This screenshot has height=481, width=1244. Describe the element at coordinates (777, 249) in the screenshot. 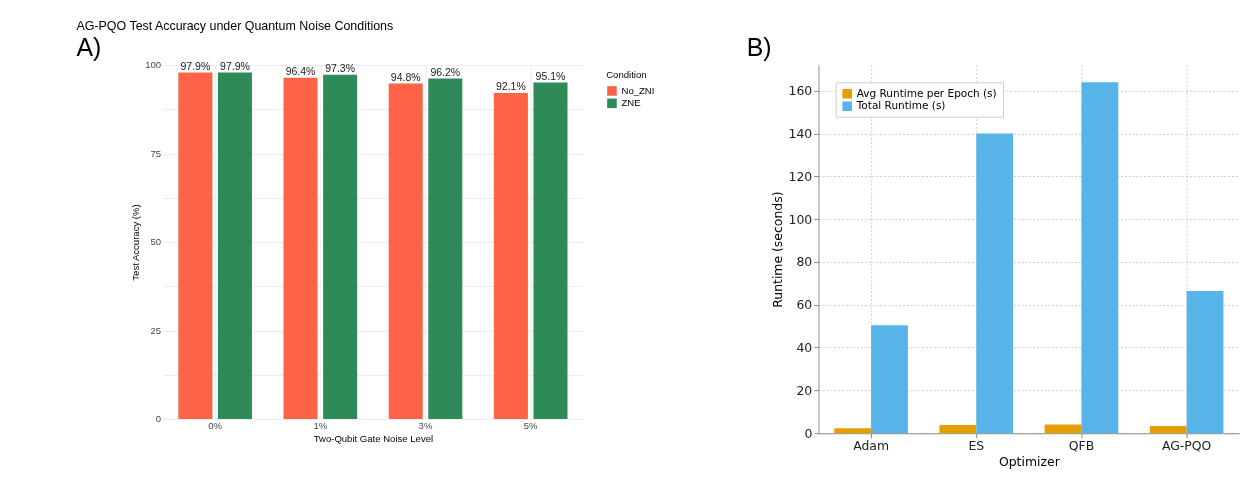

I see `y-axis-title: Runtime (seconds)` at that location.